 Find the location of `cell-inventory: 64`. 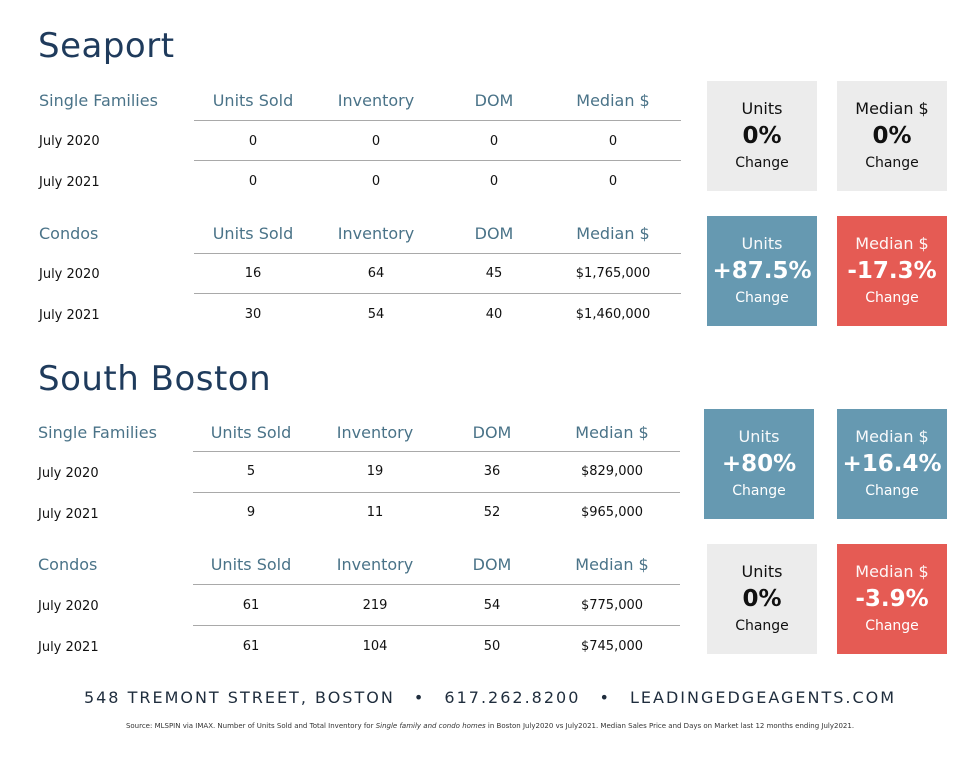

cell-inventory: 64 is located at coordinates (376, 273).